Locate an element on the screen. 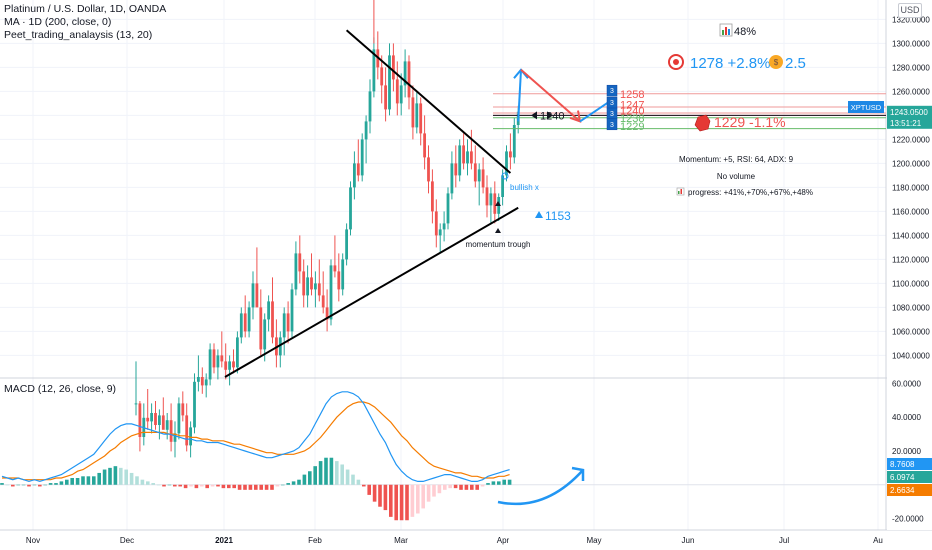 The height and width of the screenshot is (550, 932). time-tick-label: Jun is located at coordinates (688, 540).